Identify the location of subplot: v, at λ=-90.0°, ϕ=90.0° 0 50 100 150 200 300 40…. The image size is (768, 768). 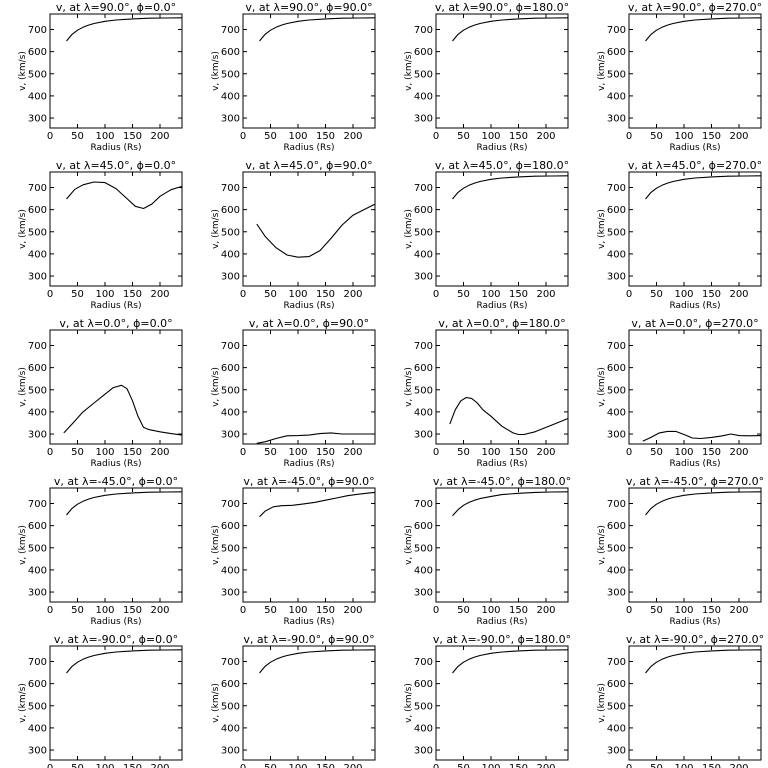
(293, 700).